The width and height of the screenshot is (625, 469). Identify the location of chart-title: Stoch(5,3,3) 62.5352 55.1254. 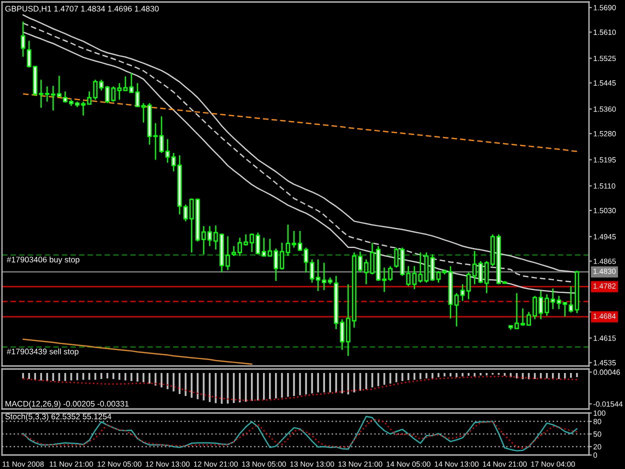
(58, 417).